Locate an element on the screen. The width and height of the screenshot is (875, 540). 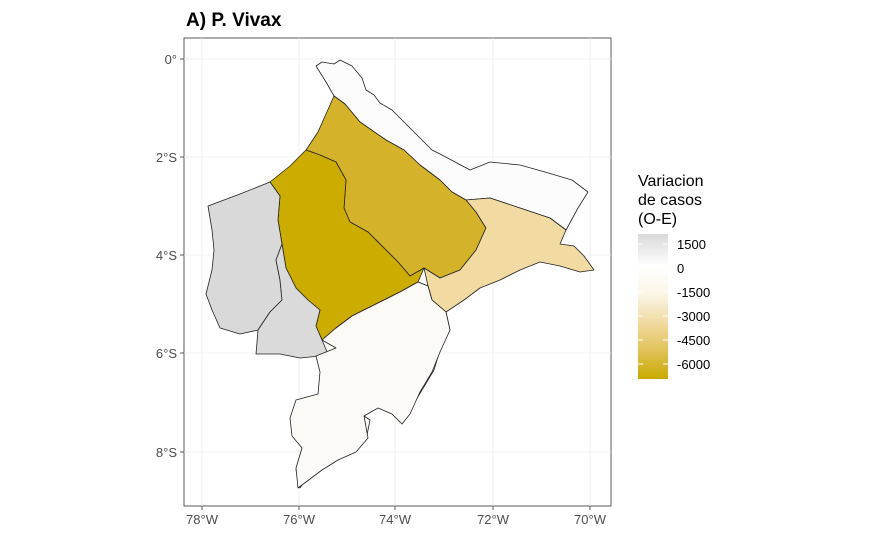
legend-title-line: Variacion is located at coordinates (671, 181).